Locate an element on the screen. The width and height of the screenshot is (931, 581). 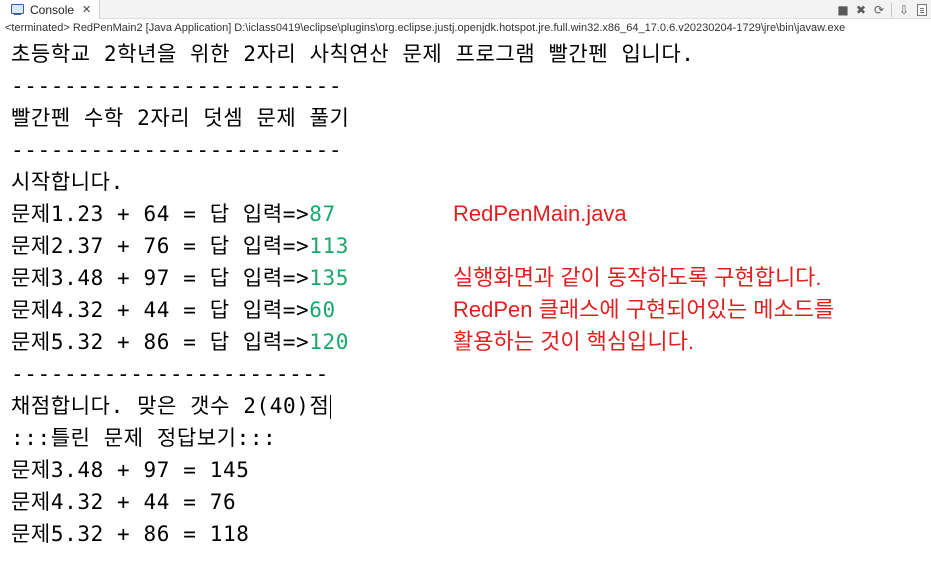
user-answer: 113 is located at coordinates (329, 246).